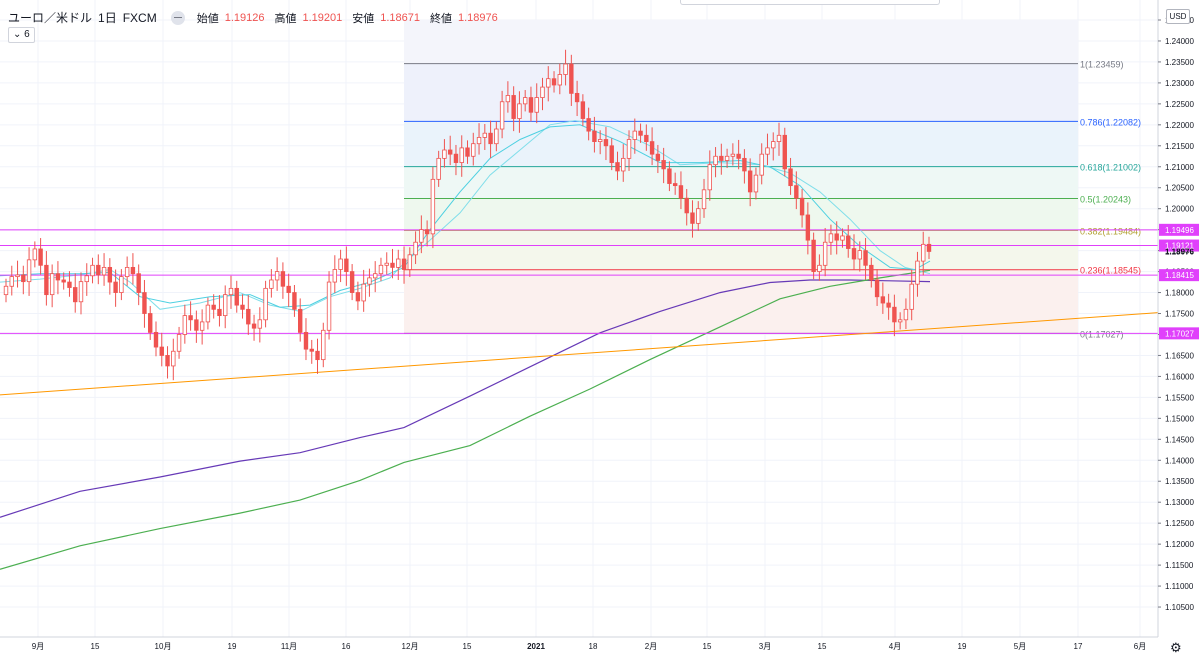 This screenshot has height=660, width=1200. I want to click on price-tick-label: 1.12000, so click(1179, 544).